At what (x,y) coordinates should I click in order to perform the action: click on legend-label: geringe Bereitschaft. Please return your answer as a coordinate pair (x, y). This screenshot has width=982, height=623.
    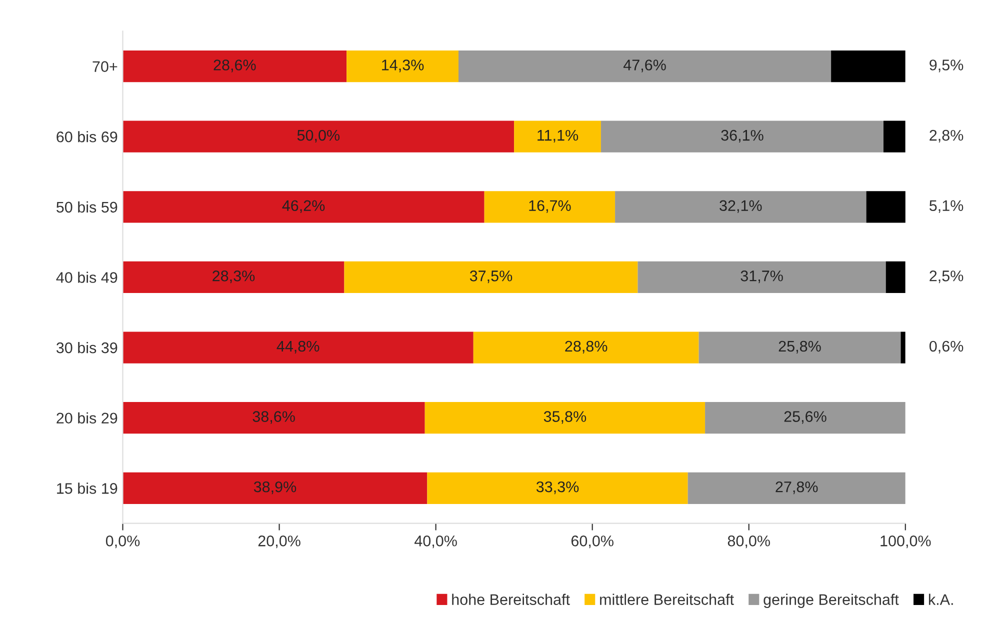
    Looking at the image, I should click on (831, 601).